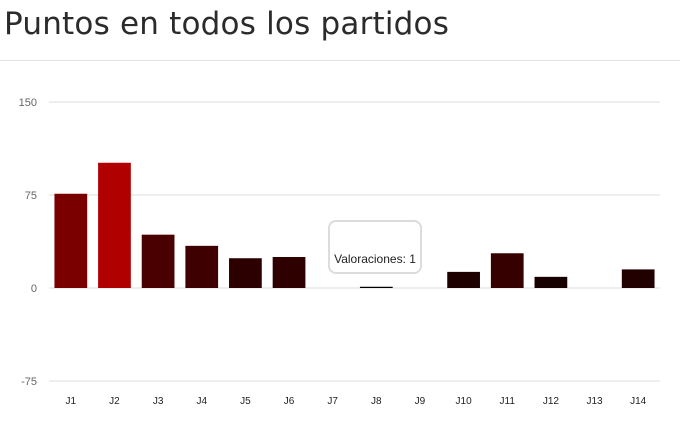  What do you see at coordinates (202, 266) in the screenshot?
I see `bar-j4` at bounding box center [202, 266].